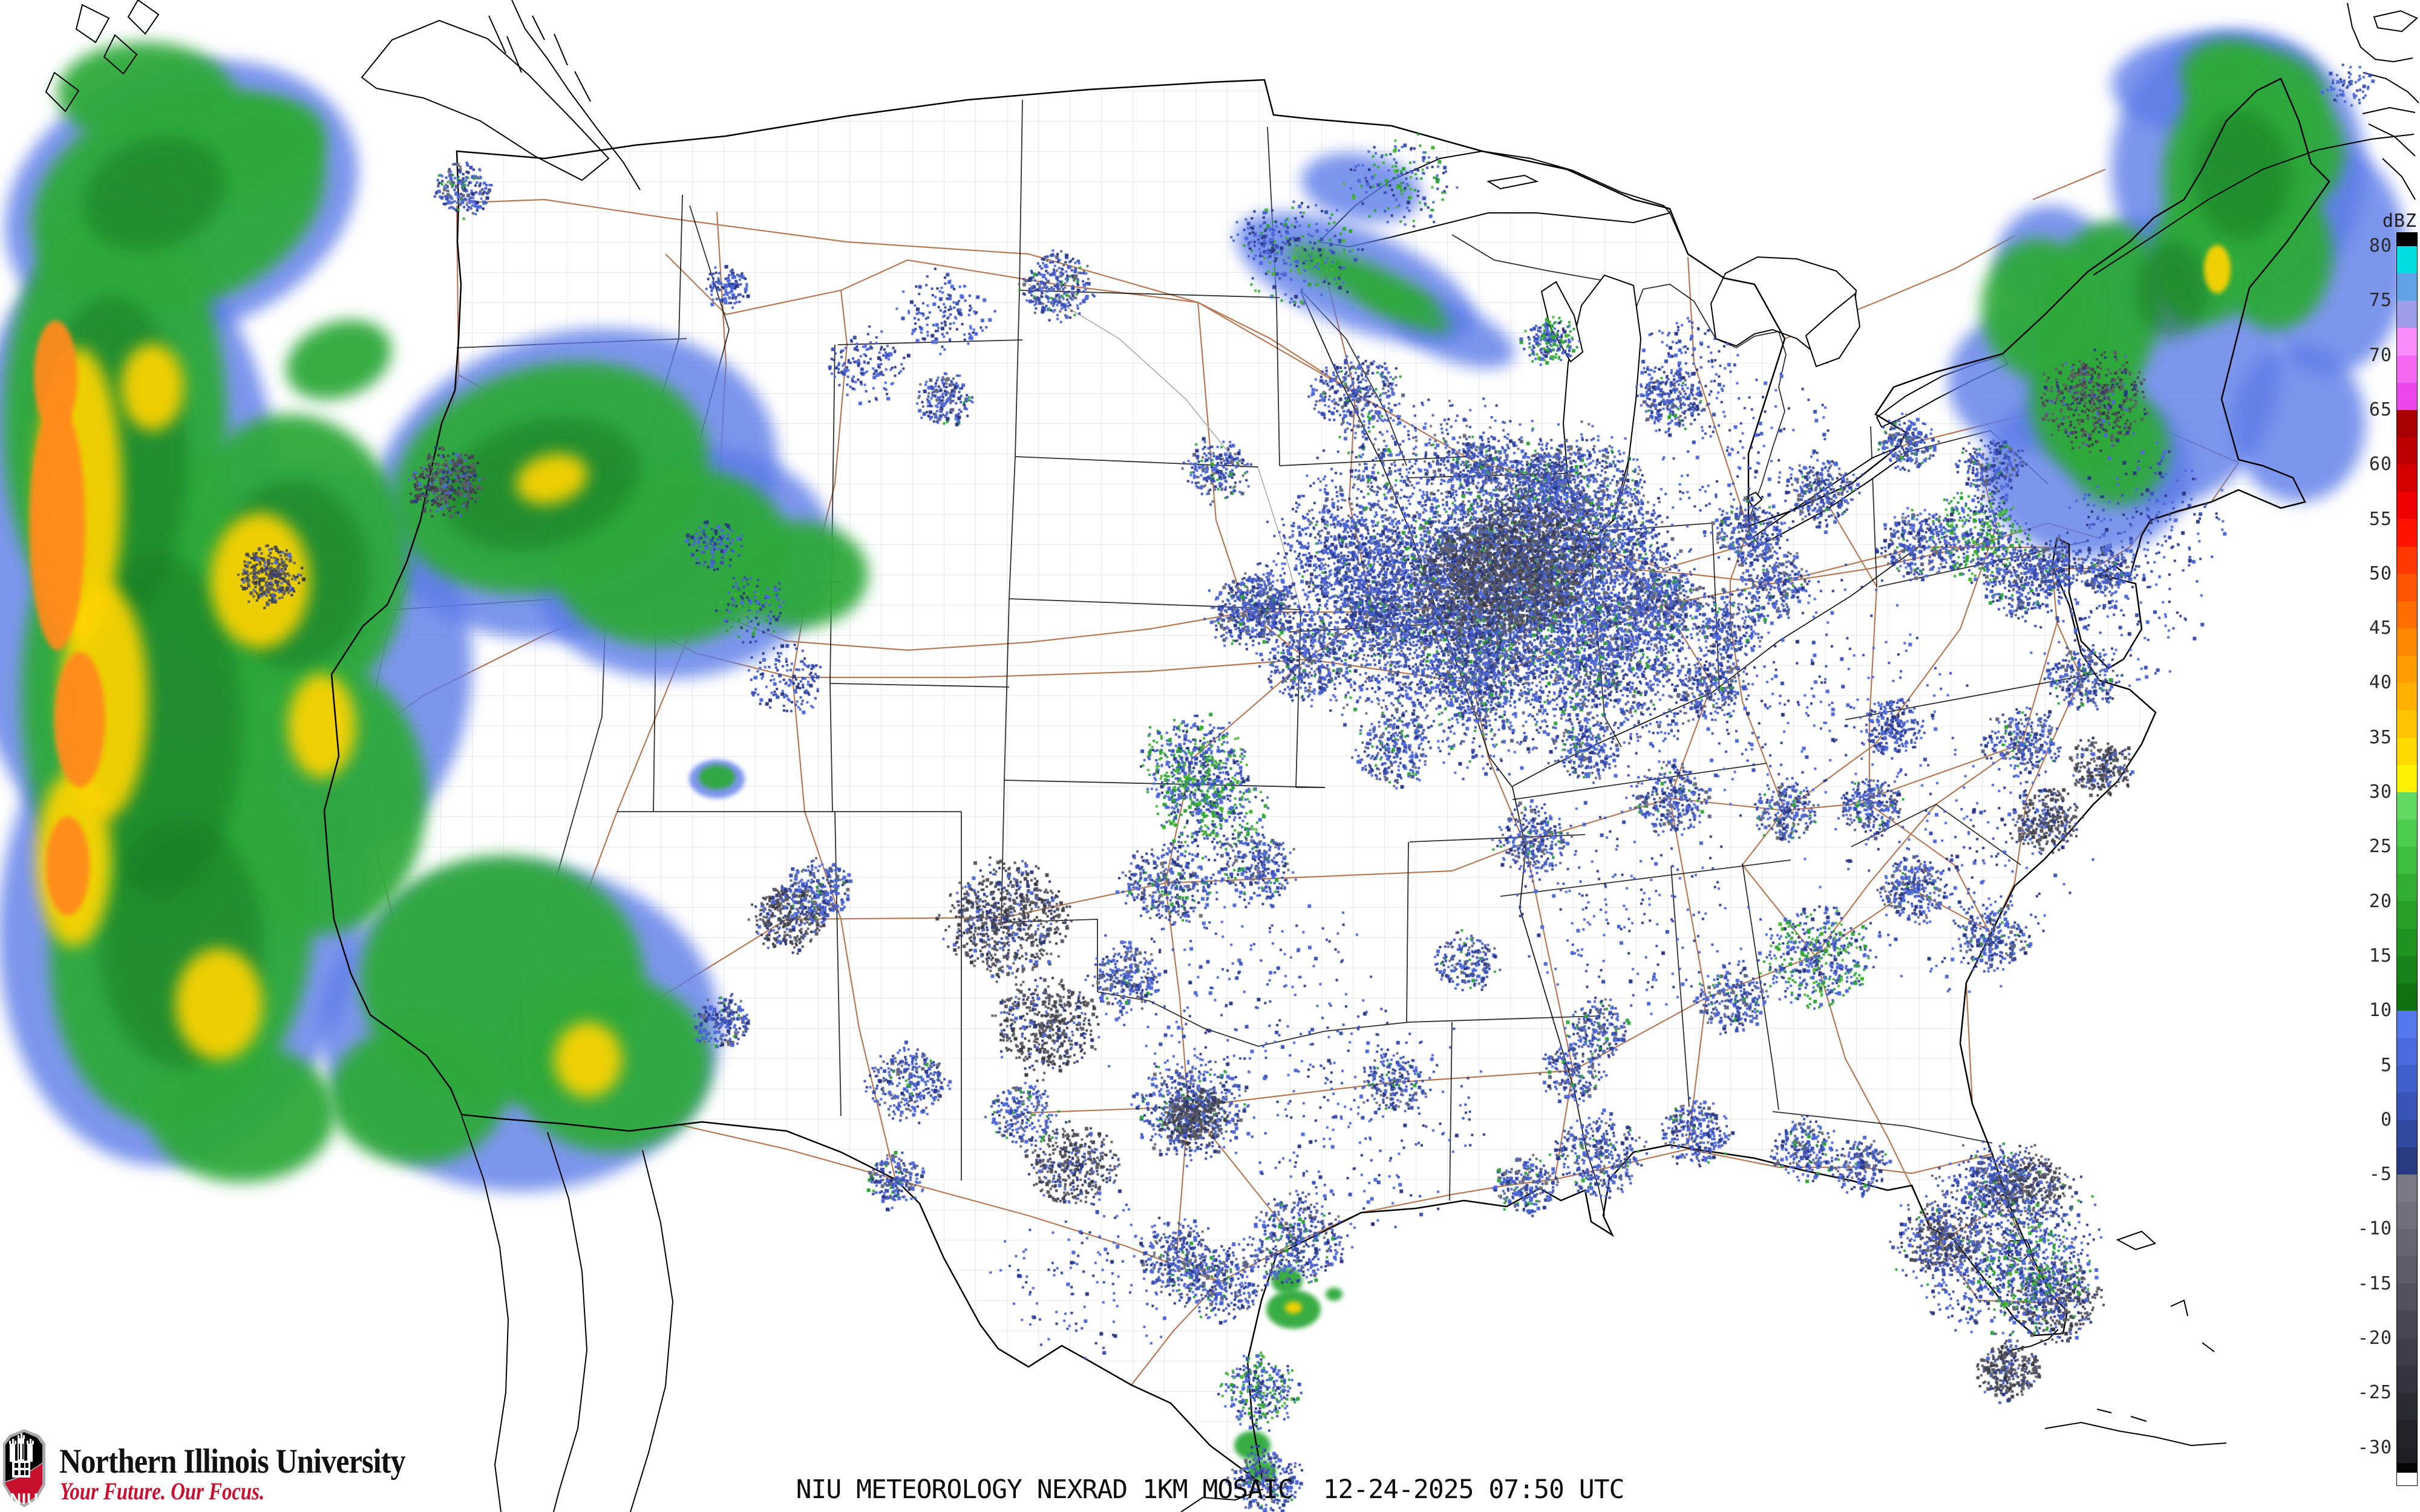 Image resolution: width=2420 pixels, height=1512 pixels. What do you see at coordinates (24, 1499) in the screenshot?
I see `niu-acronym-label: NIU` at bounding box center [24, 1499].